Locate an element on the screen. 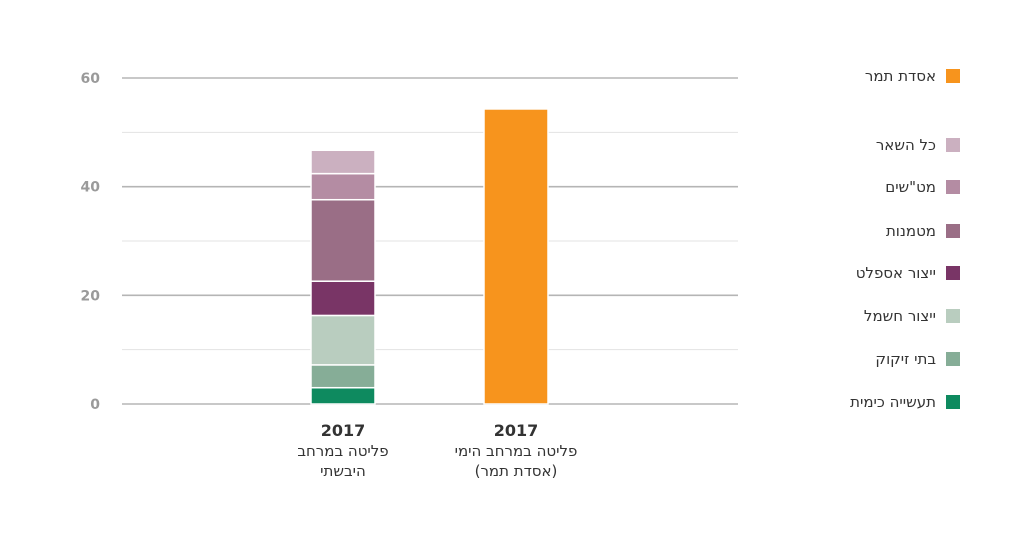 The height and width of the screenshot is (536, 1024). legend-item: ייצור חשמל is located at coordinates (912, 316).